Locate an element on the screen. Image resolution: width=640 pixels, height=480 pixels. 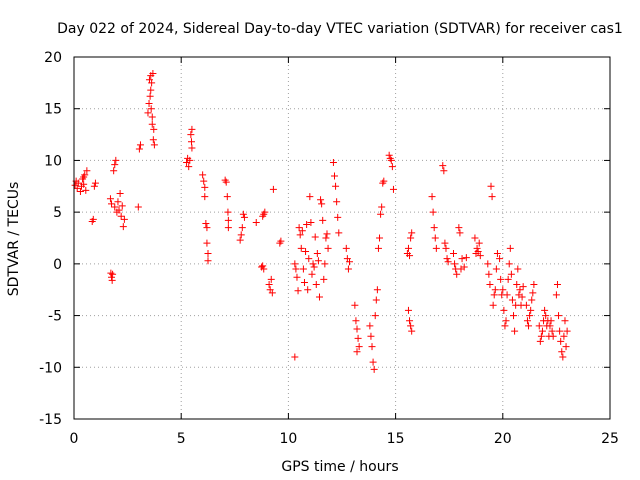
x-tick-label: 5 is located at coordinates (181, 439).